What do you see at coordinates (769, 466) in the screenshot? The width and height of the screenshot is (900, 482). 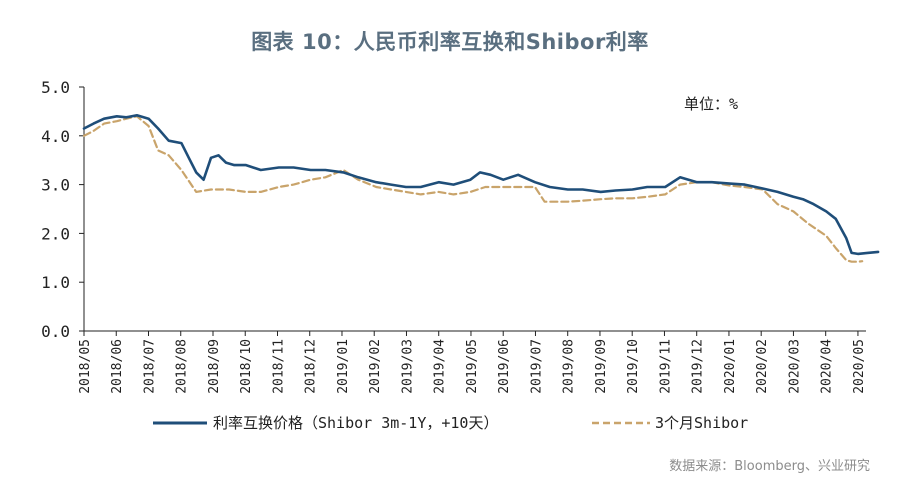 I see `source-note: 数据来源：Bloomberg、兴业研究` at bounding box center [769, 466].